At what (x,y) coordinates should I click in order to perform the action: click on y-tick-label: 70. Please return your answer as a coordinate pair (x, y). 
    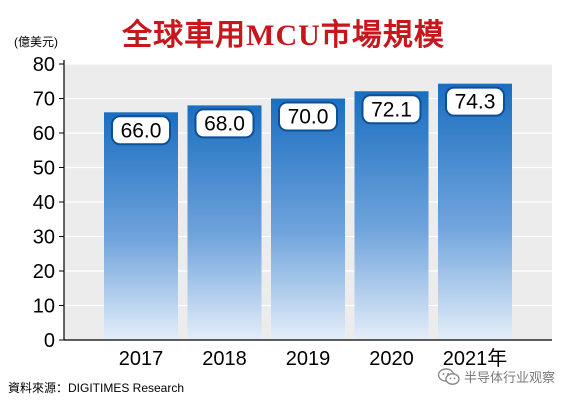
    Looking at the image, I should click on (44, 100).